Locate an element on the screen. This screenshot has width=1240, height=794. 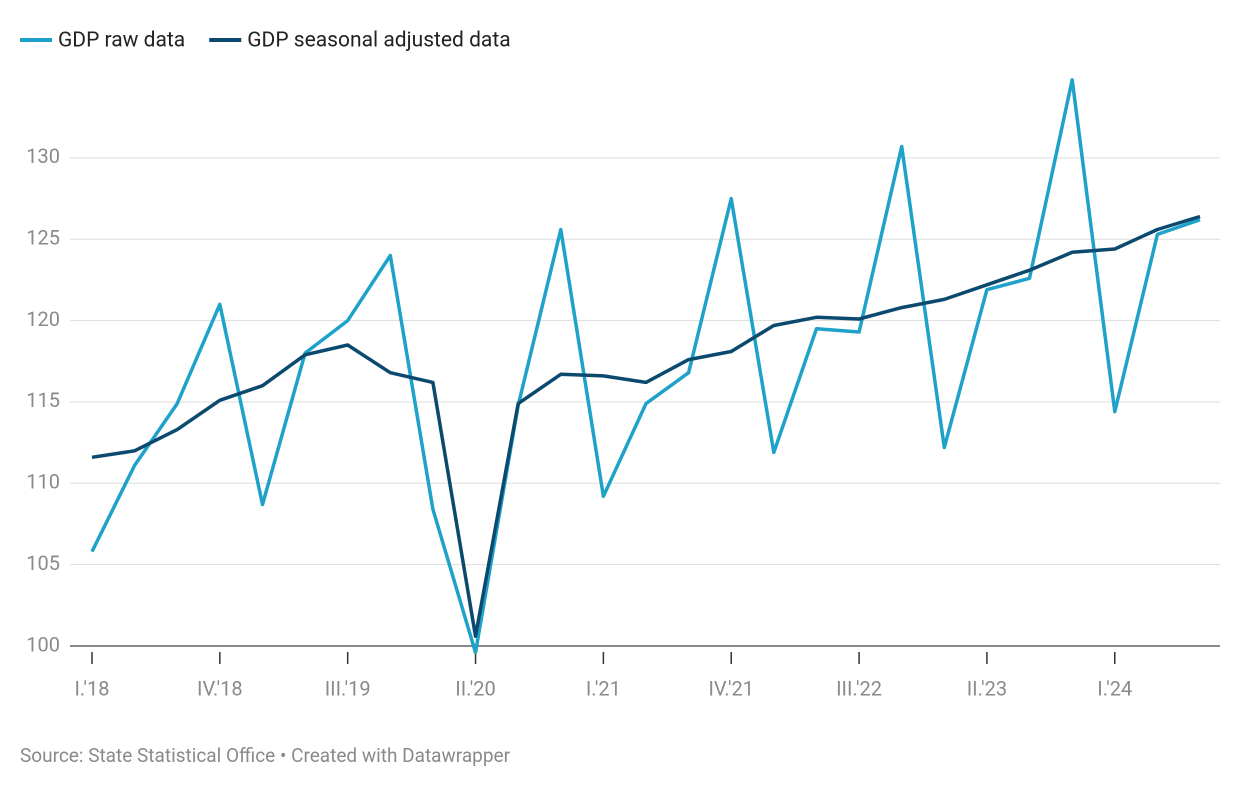
x-tick-label: IV.'18 is located at coordinates (220, 688).